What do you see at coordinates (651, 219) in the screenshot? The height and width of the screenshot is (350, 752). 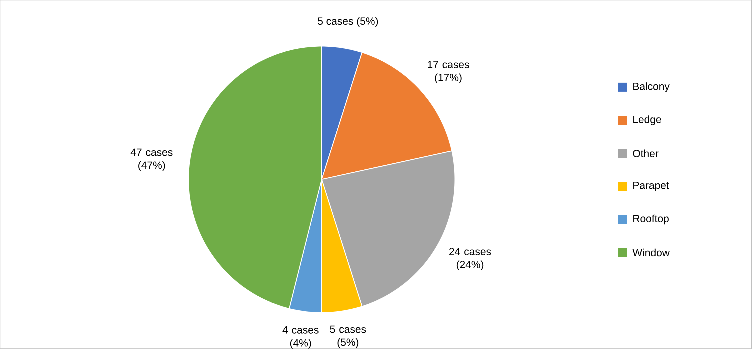 I see `legend-label: Rooftop` at bounding box center [651, 219].